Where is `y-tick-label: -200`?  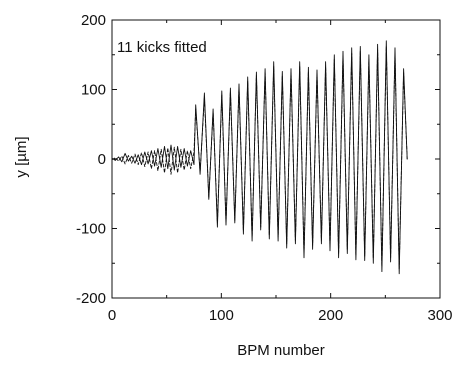
y-tick-label: -200 is located at coordinates (91, 298).